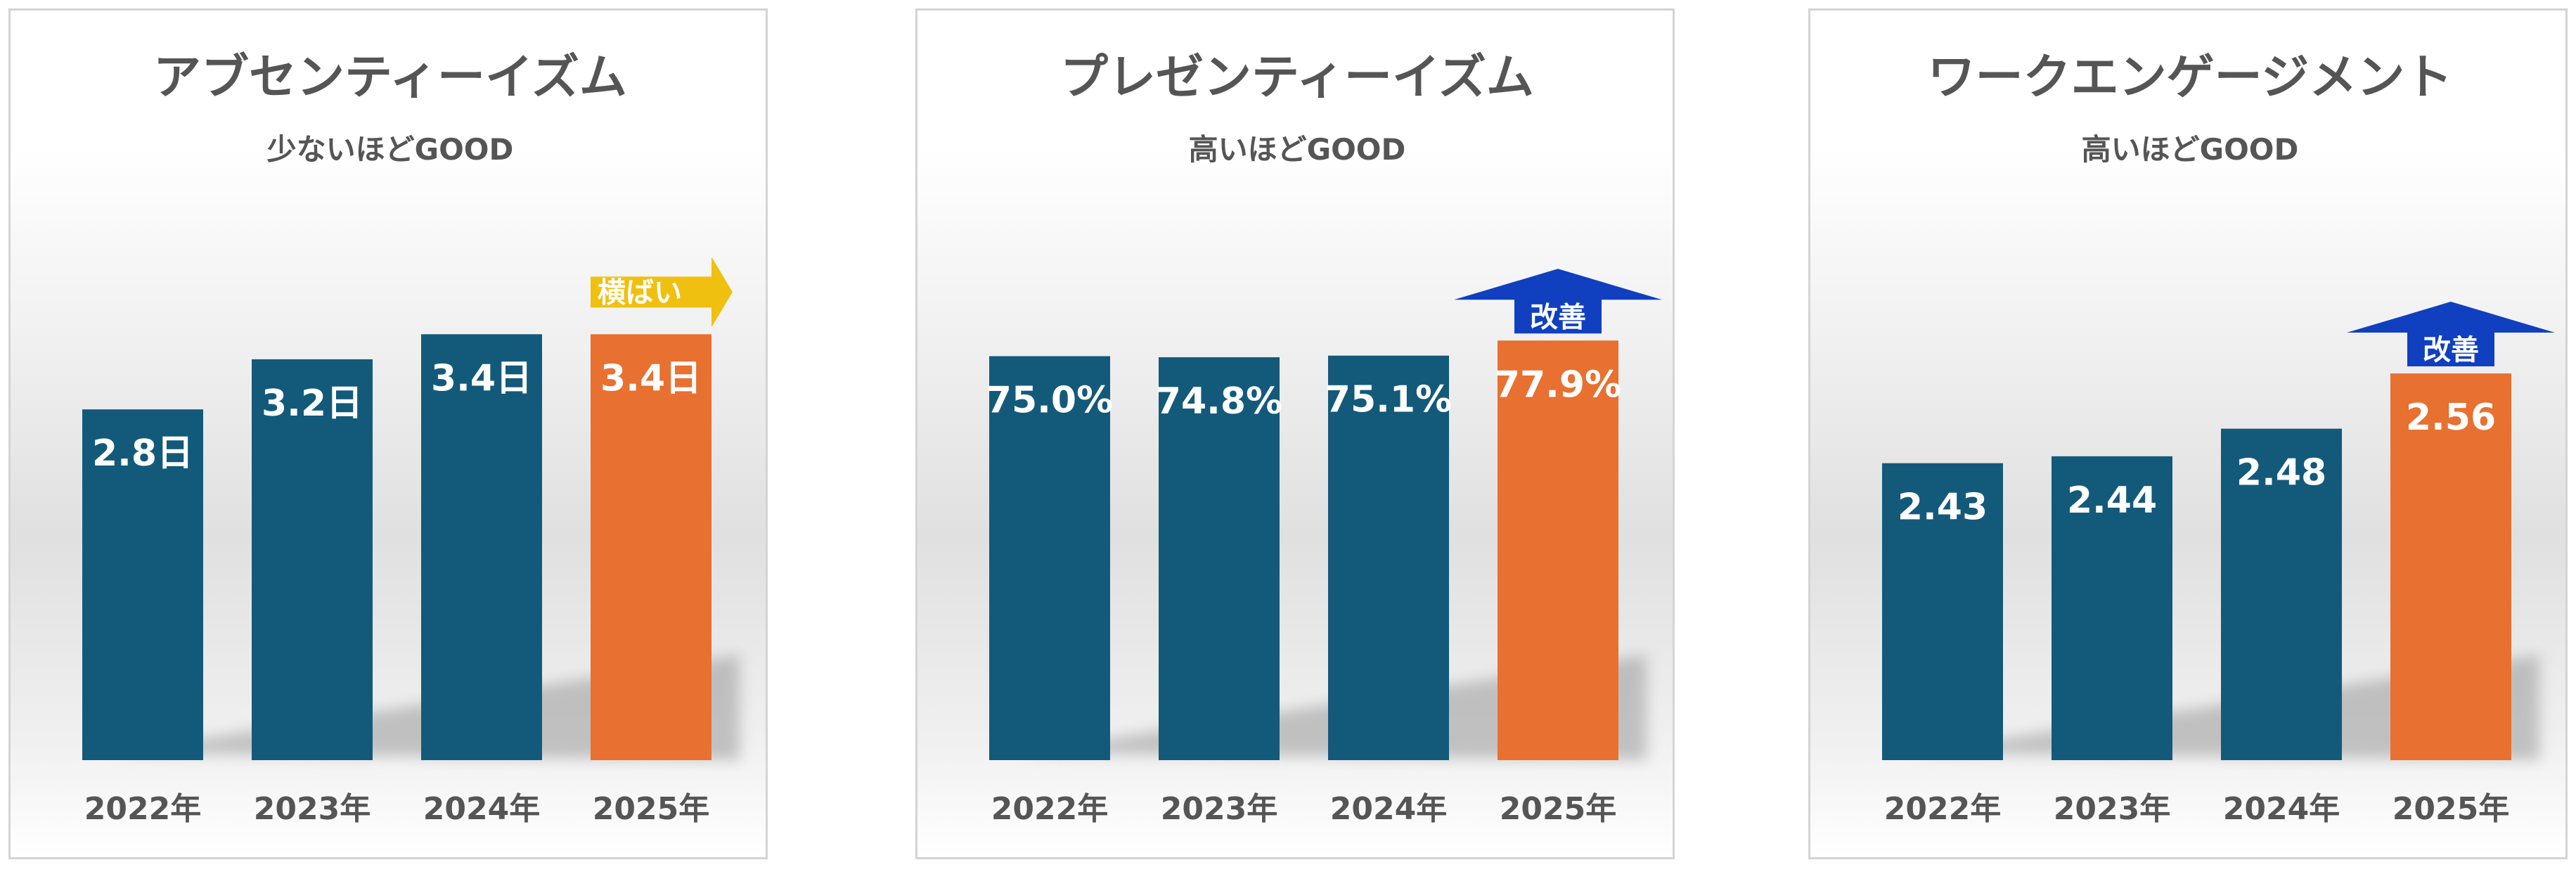 The width and height of the screenshot is (2576, 886). I want to click on data-label: 74.8%, so click(1219, 401).